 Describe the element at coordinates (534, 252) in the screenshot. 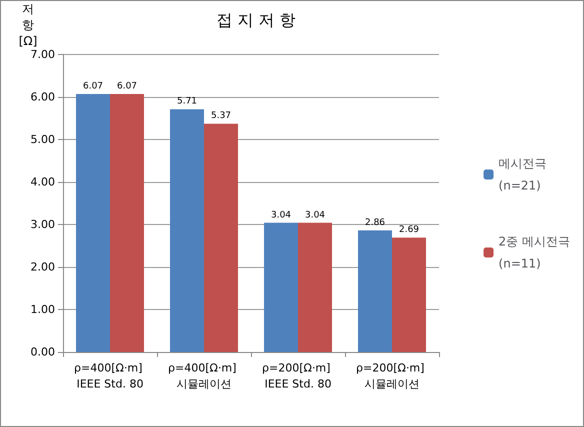

I see `legend-label: 2중 메시전극 (n=11)` at that location.